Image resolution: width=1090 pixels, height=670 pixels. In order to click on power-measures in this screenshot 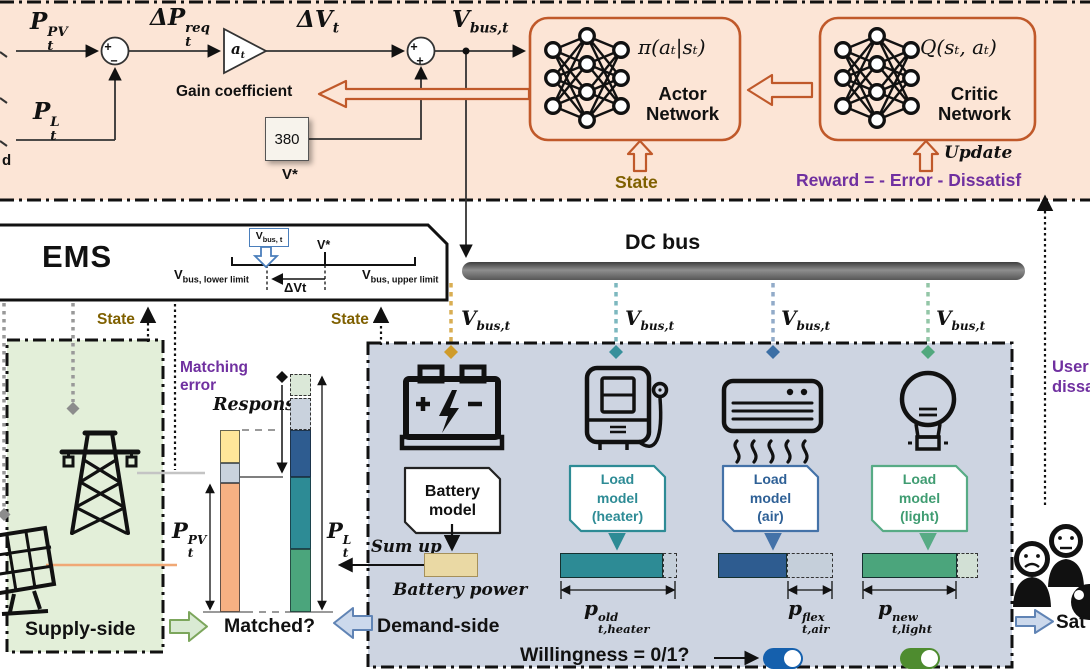, I will do `click(758, 623)`.